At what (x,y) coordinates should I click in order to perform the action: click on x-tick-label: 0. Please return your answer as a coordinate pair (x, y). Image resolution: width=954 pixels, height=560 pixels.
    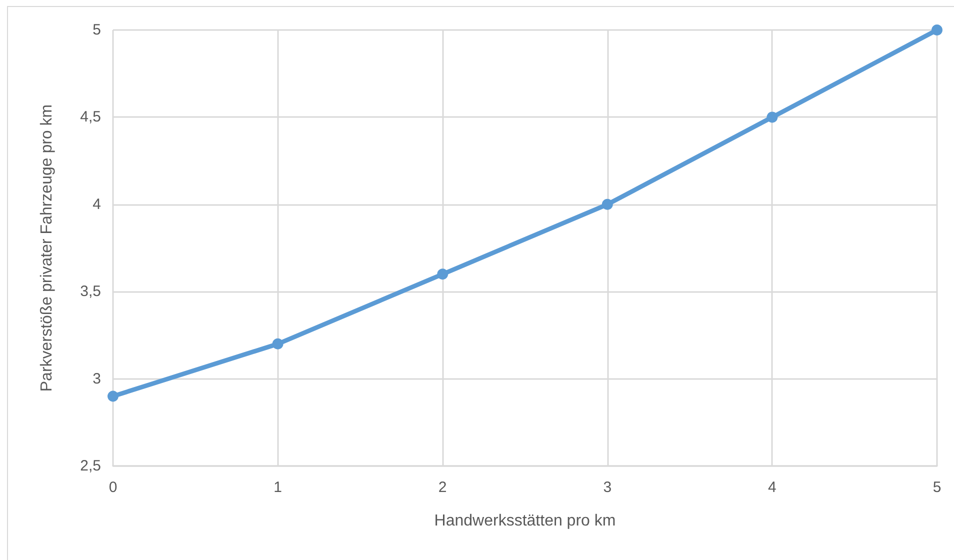
    Looking at the image, I should click on (113, 487).